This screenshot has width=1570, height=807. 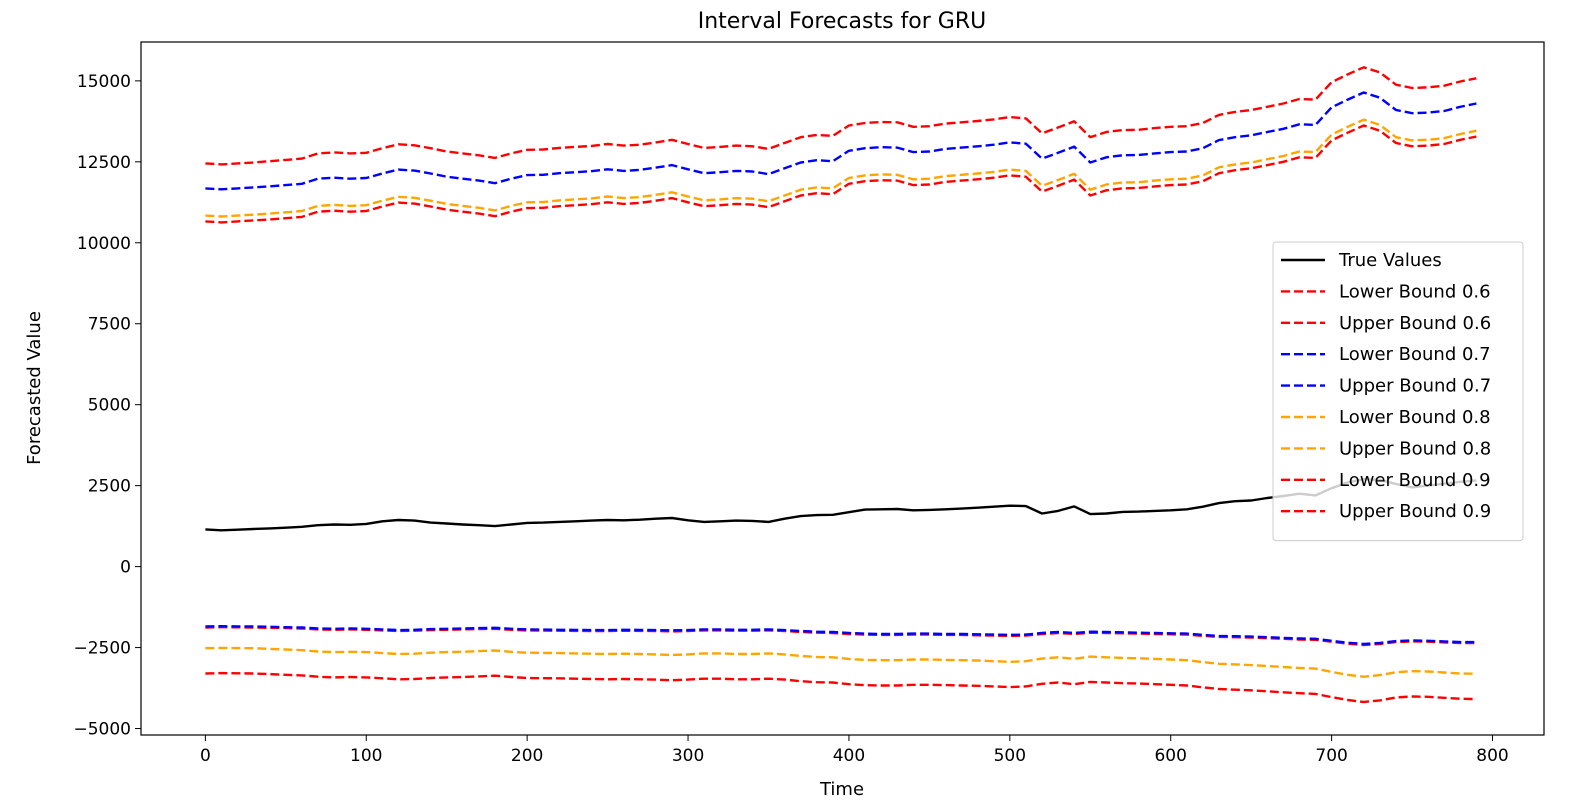 What do you see at coordinates (104, 163) in the screenshot?
I see `y-tick-label-7: 12500` at bounding box center [104, 163].